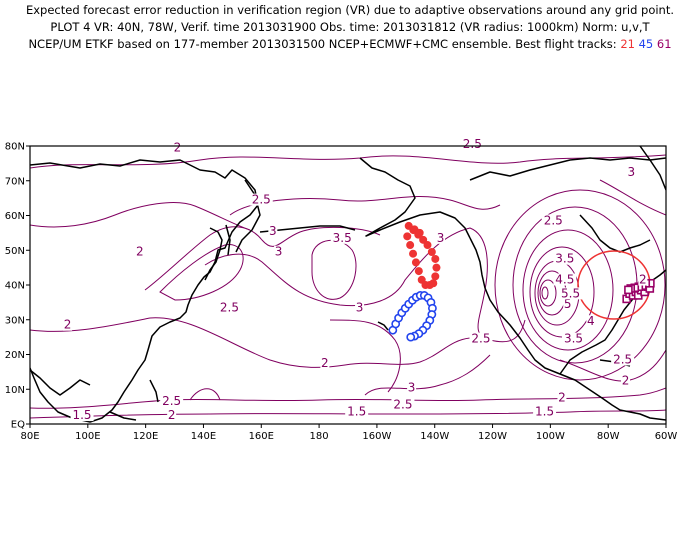 The image size is (700, 540). Describe the element at coordinates (261, 436) in the screenshot. I see `lon-tick-label: 160E` at that location.